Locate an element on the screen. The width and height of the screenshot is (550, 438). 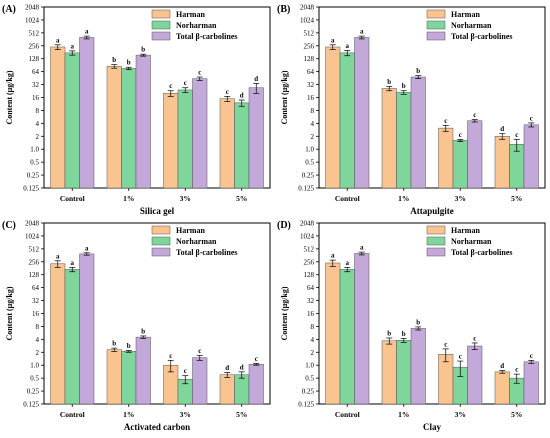
y-tick-label: 64 is located at coordinates (311, 72).